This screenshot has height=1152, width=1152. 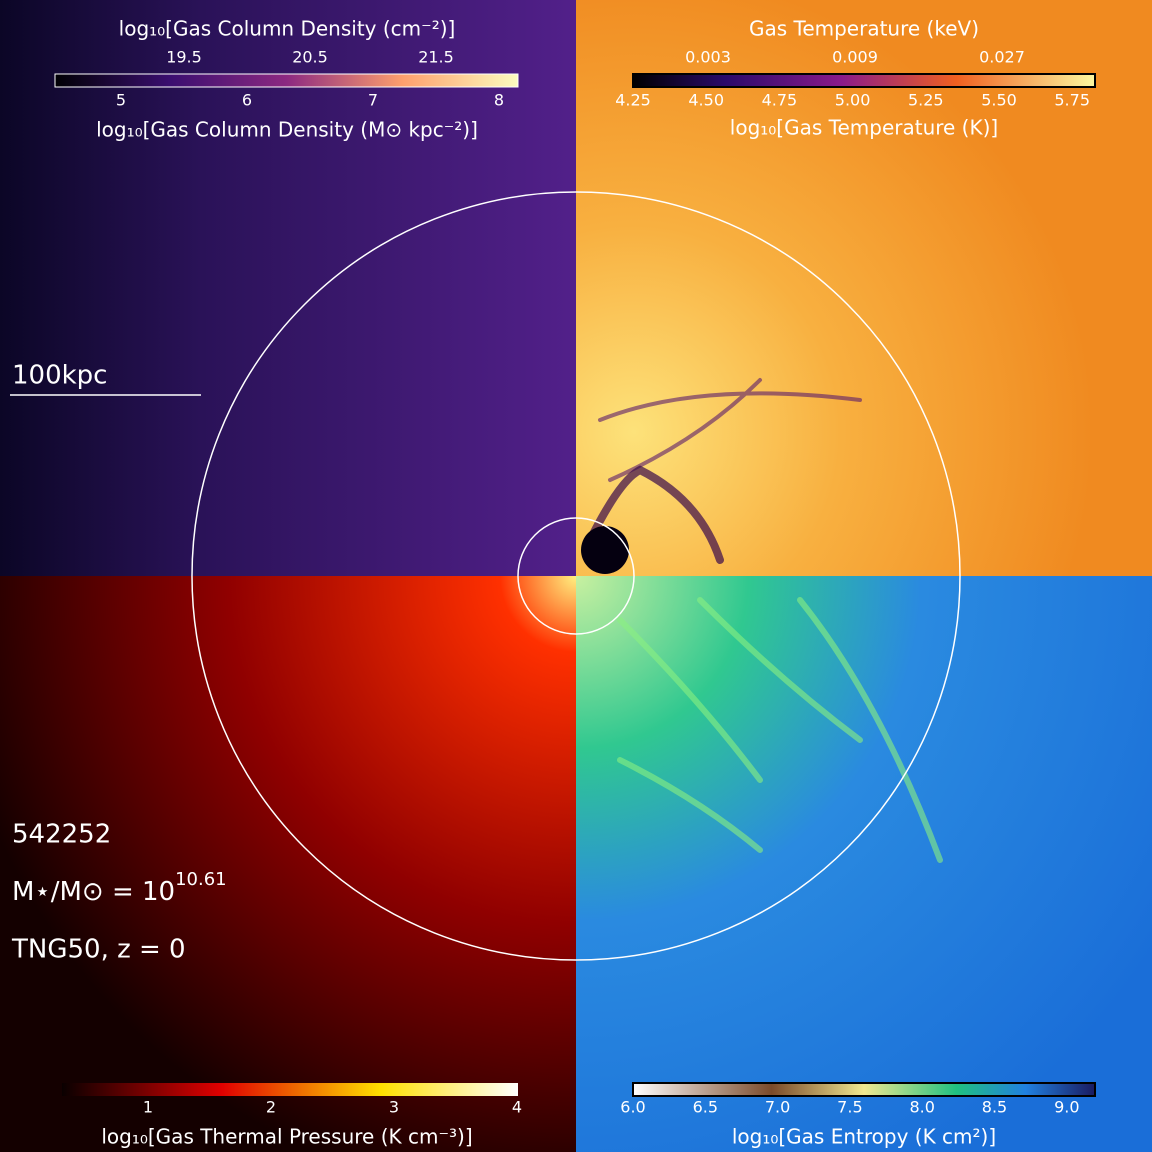 What do you see at coordinates (777, 1107) in the screenshot?
I see `colorbar-tick: 7.0` at bounding box center [777, 1107].